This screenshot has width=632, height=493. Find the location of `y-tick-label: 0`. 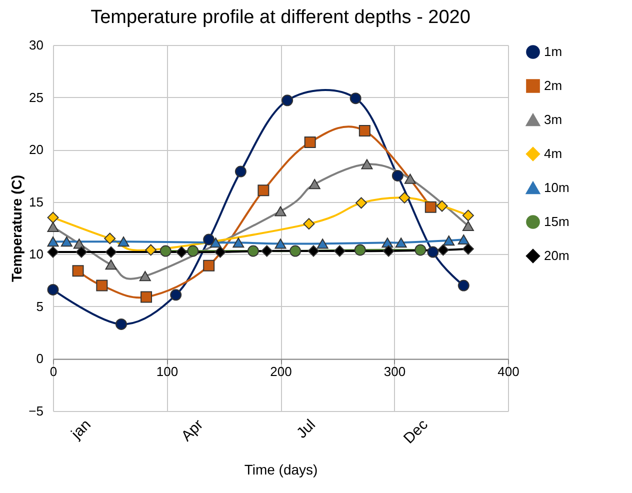

y-tick-label: 0 is located at coordinates (40, 358).